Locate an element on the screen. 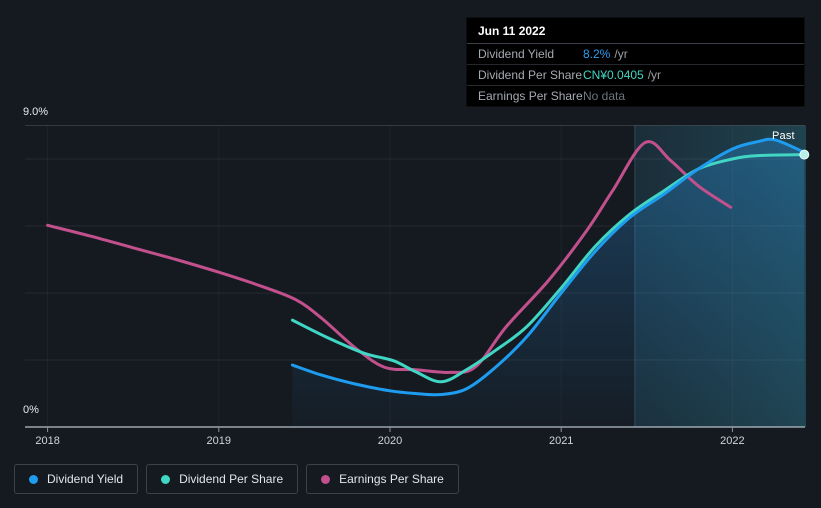 The width and height of the screenshot is (821, 508). legend-item-dividend-yield: Dividend Yield is located at coordinates (76, 479).